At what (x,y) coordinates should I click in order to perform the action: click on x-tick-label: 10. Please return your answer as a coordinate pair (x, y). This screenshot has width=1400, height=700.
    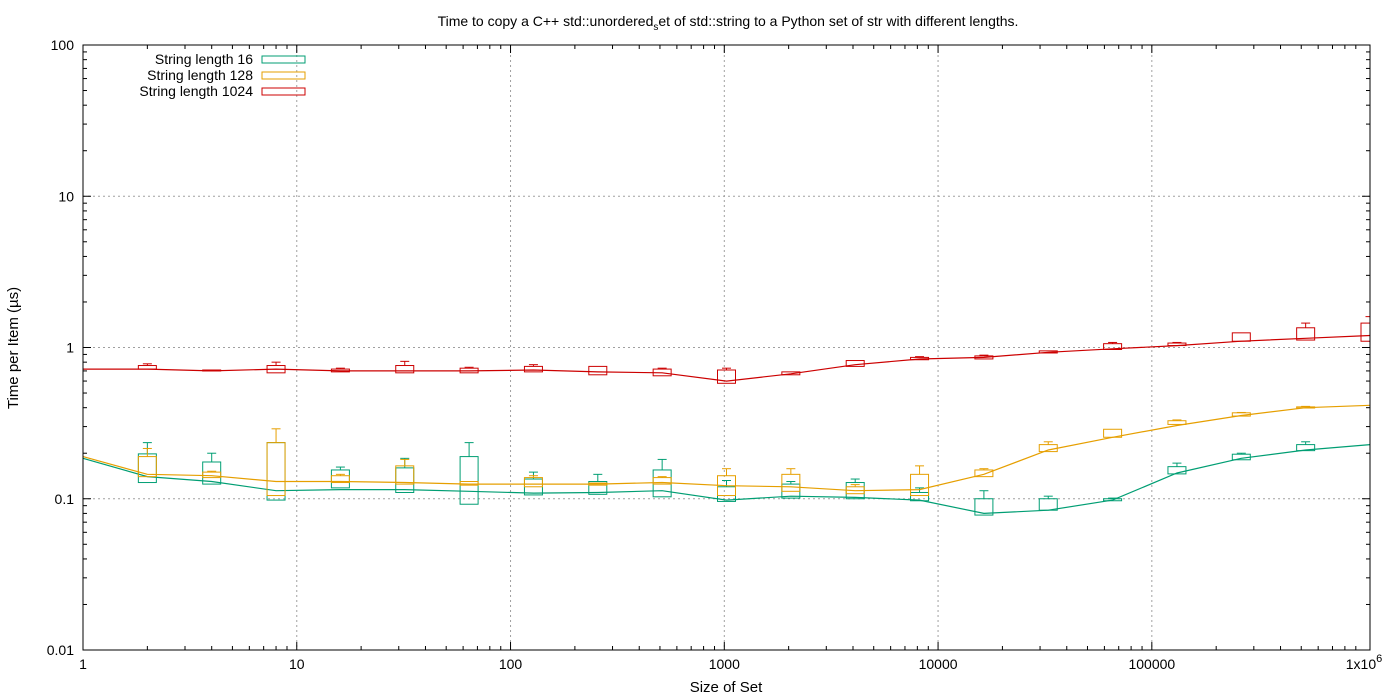
    Looking at the image, I should click on (297, 664).